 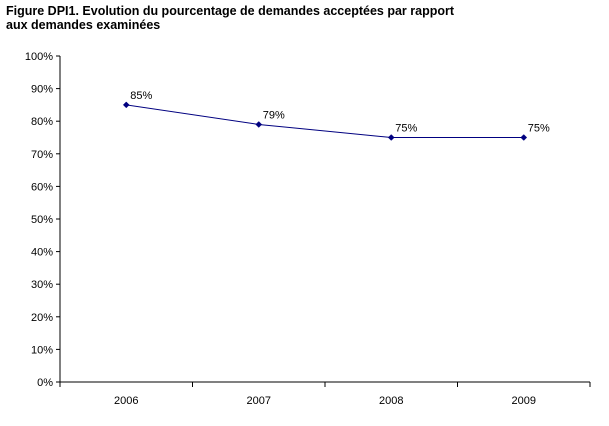 What do you see at coordinates (42, 122) in the screenshot?
I see `y-tick-label: 80%` at bounding box center [42, 122].